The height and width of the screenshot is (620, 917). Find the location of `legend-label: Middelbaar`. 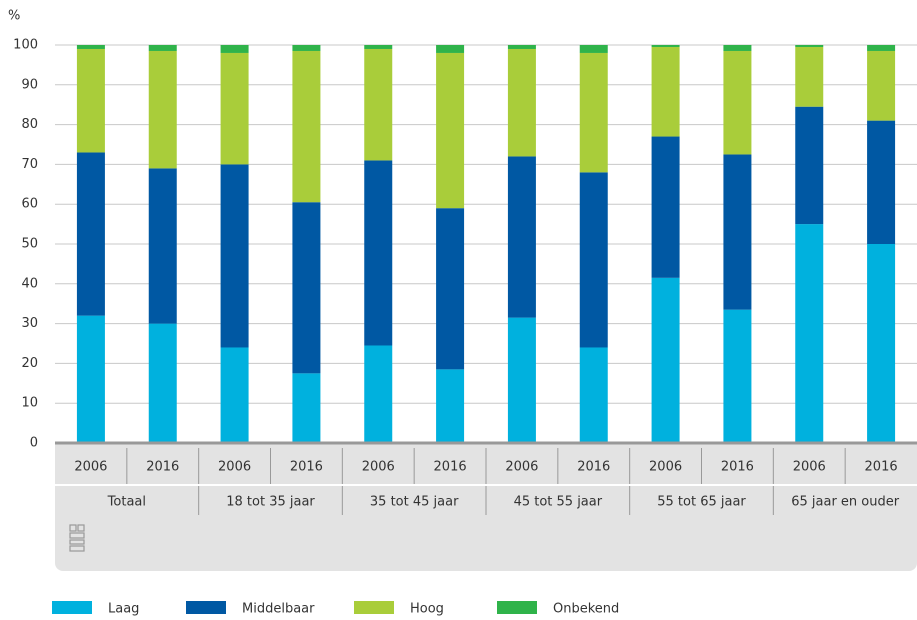

legend-label: Middelbaar is located at coordinates (278, 609).